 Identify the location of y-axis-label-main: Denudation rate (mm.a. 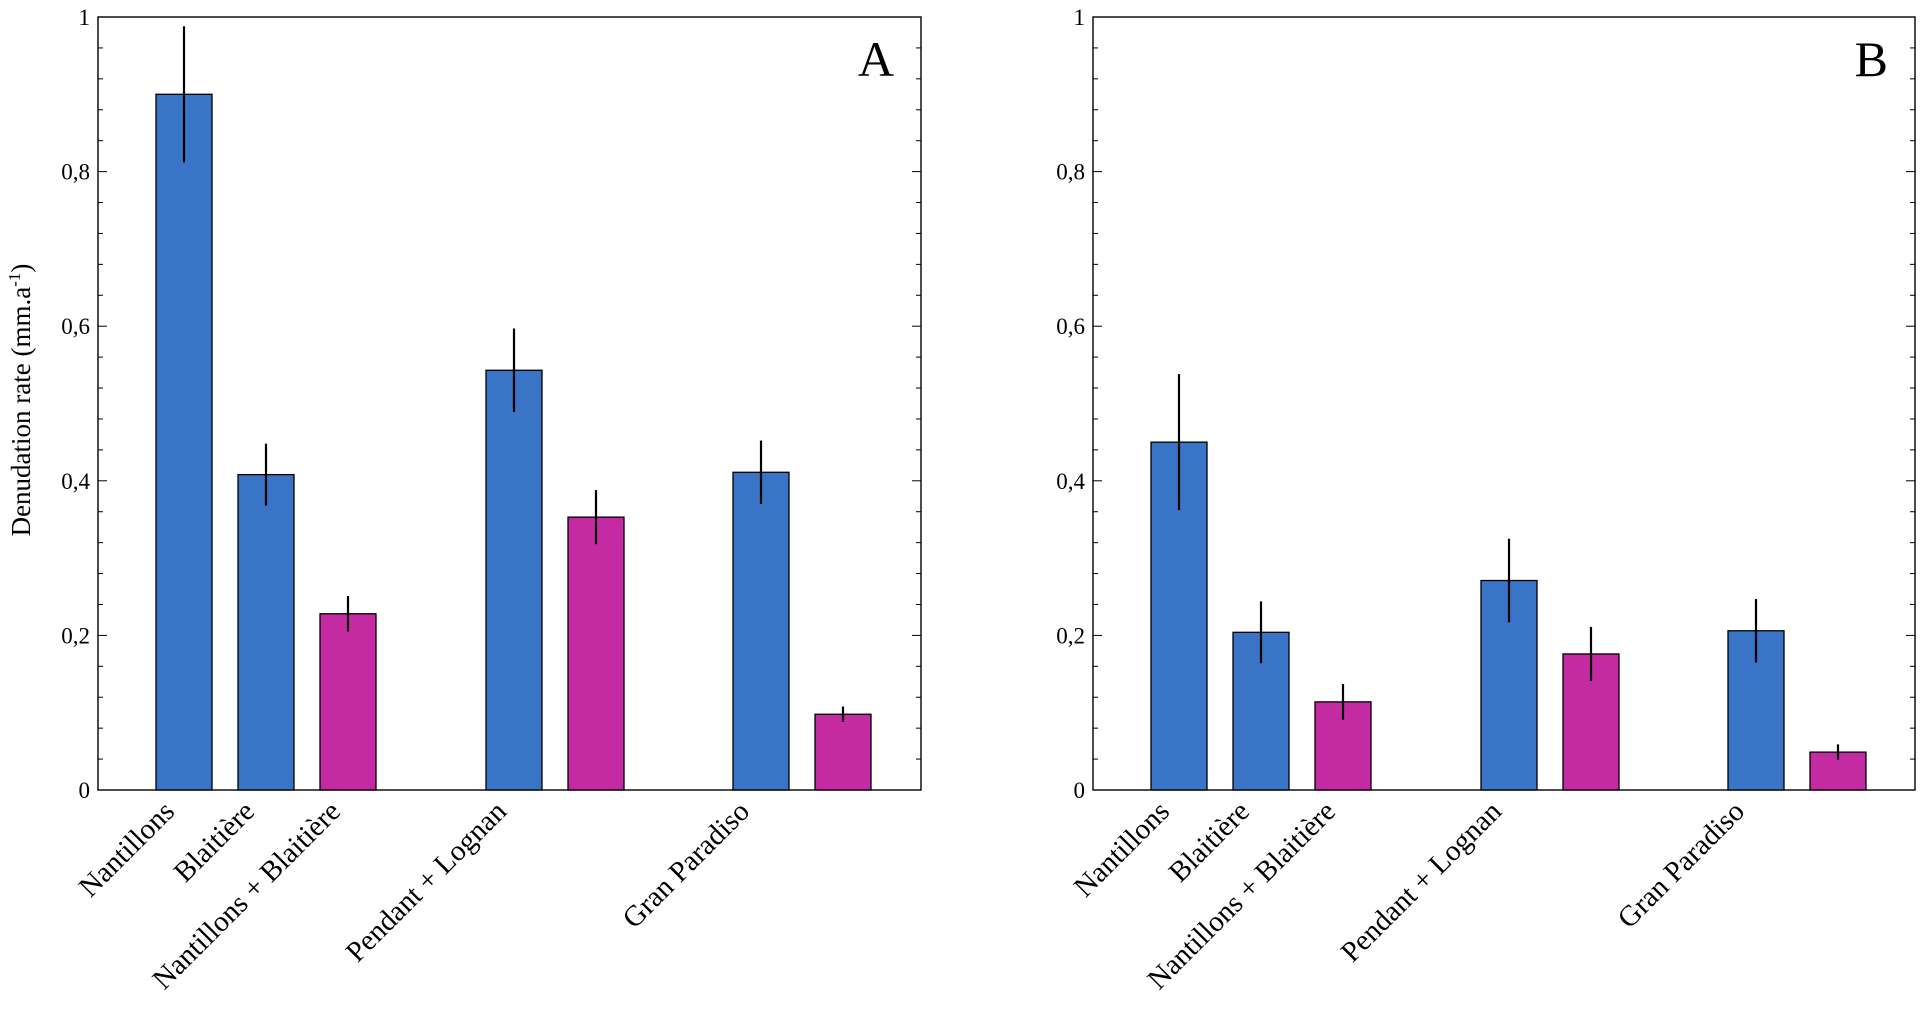
(21, 412).